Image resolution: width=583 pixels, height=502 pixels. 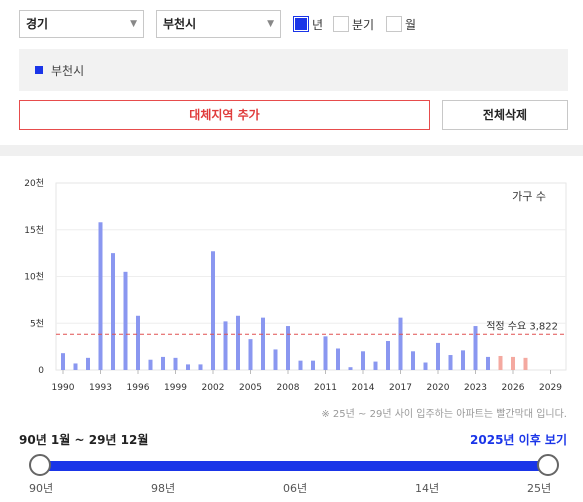 I want to click on x-tick-label: 2011, so click(x=325, y=388).